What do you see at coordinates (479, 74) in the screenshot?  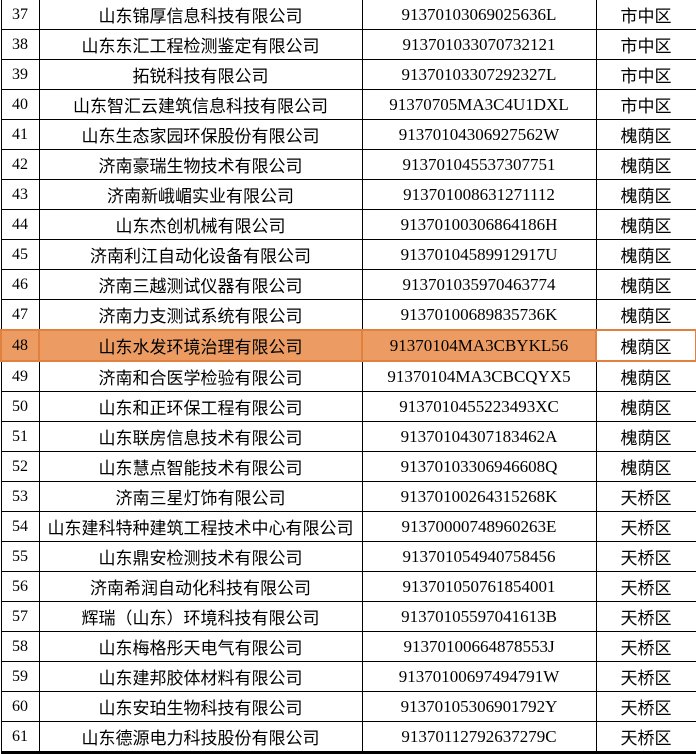 I see `credit-code: 91370103307292327L` at bounding box center [479, 74].